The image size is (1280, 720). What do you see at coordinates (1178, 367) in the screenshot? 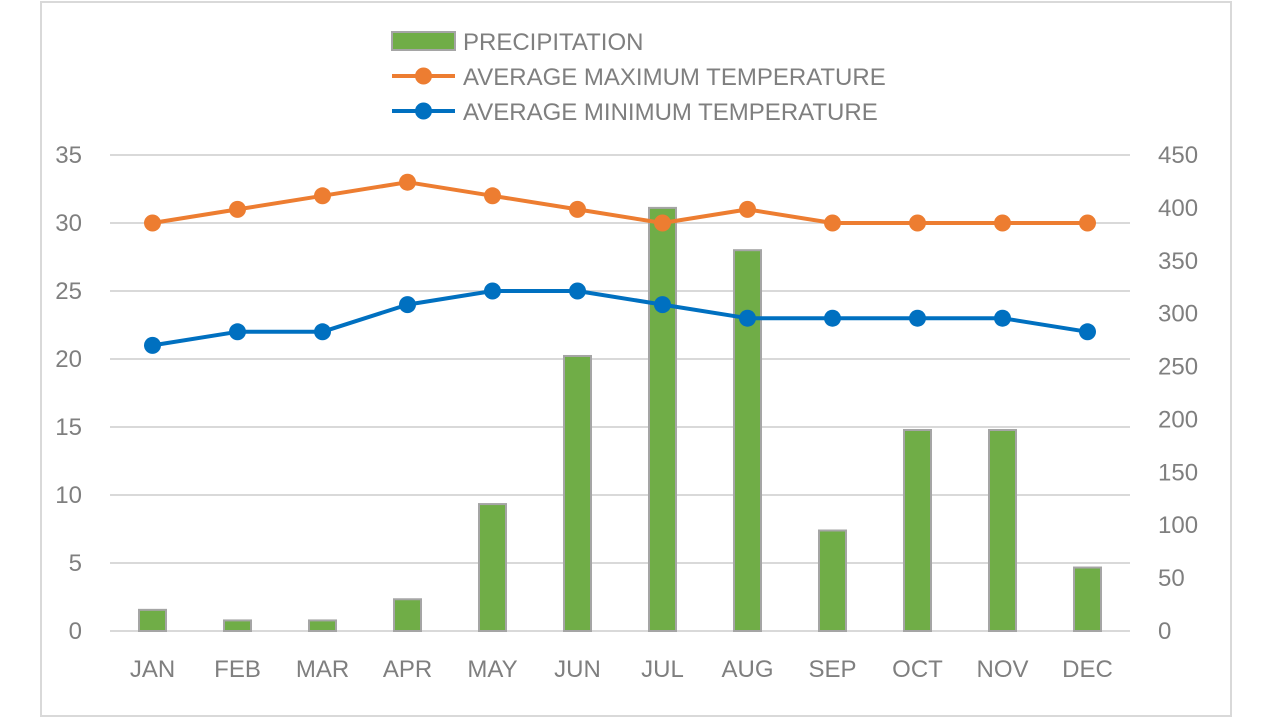
I see `right-tick-label: 250` at bounding box center [1178, 367].